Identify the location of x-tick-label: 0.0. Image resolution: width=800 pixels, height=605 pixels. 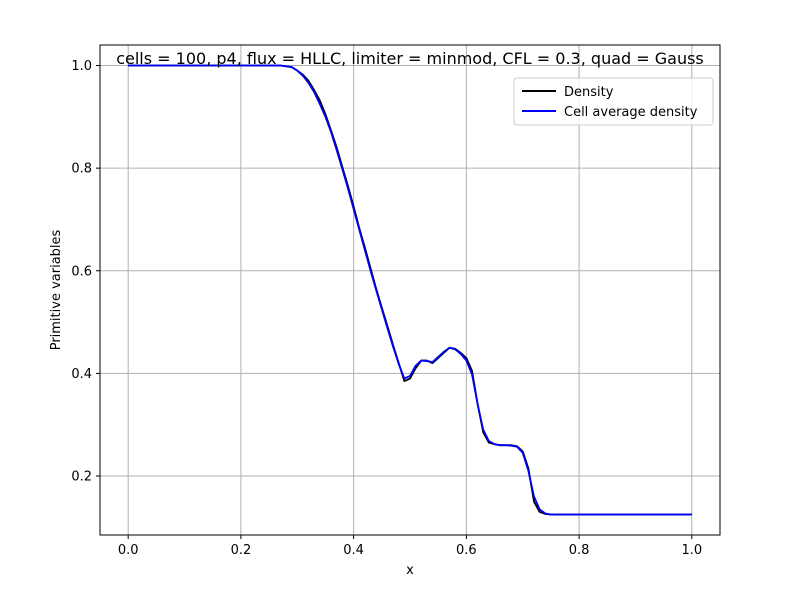
(128, 550).